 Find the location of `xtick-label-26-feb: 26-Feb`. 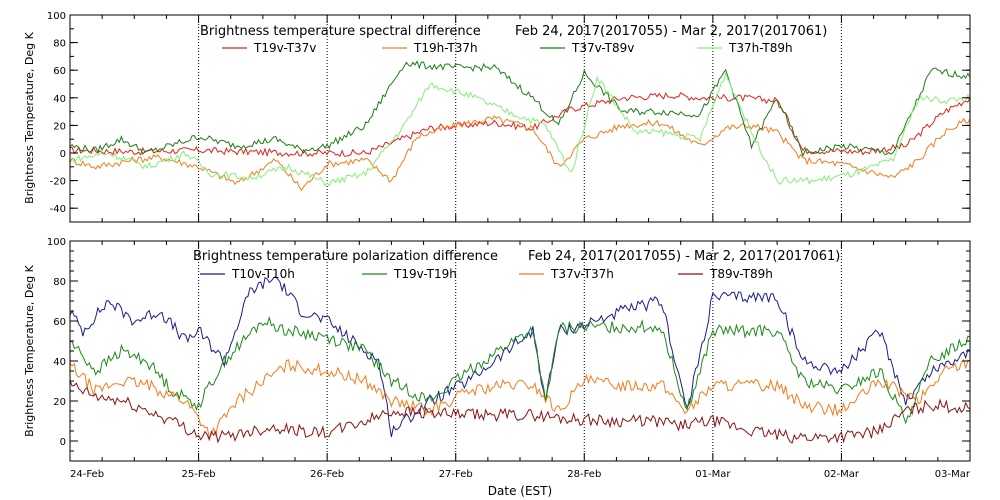

xtick-label-26-feb: 26-Feb is located at coordinates (327, 474).